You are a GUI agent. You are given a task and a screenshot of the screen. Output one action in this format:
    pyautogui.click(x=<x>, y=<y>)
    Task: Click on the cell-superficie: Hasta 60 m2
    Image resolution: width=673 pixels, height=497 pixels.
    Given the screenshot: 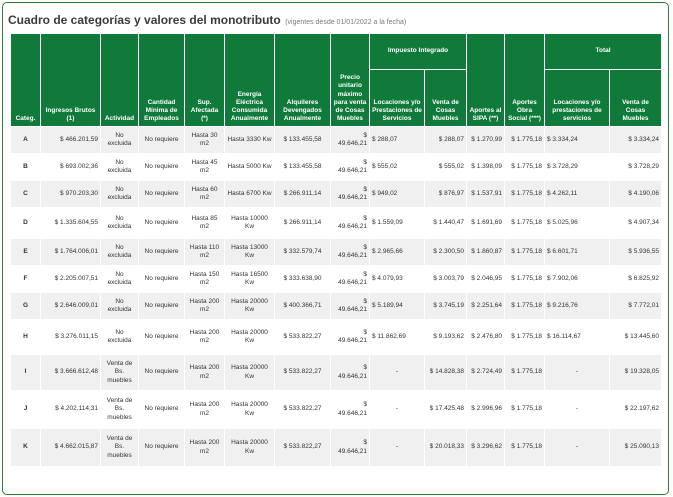 What is the action you would take?
    pyautogui.click(x=204, y=194)
    